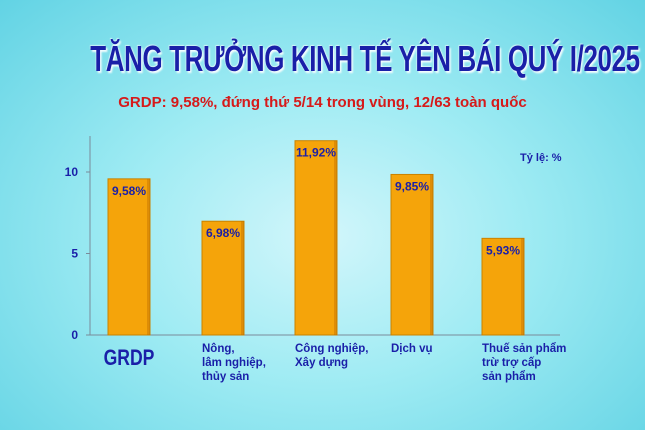 This screenshot has width=645, height=430. What do you see at coordinates (234, 363) in the screenshot?
I see `x-tick-label: lâm nghiệp,` at bounding box center [234, 363].